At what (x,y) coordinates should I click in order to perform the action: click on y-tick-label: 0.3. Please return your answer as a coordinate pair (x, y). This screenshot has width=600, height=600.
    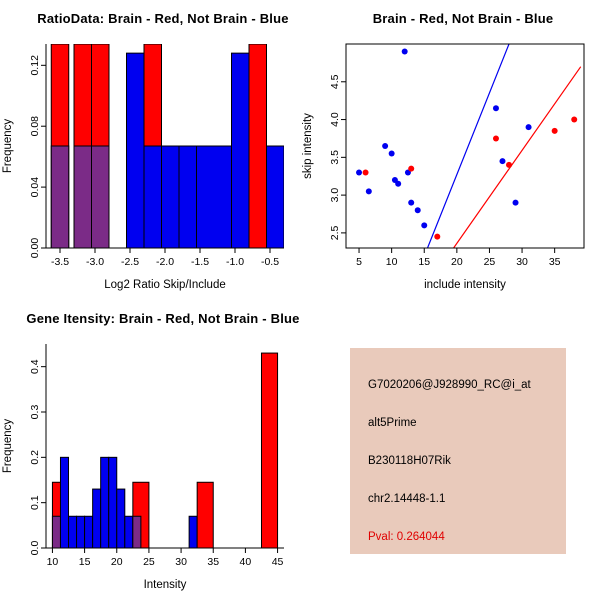
    Looking at the image, I should click on (35, 412).